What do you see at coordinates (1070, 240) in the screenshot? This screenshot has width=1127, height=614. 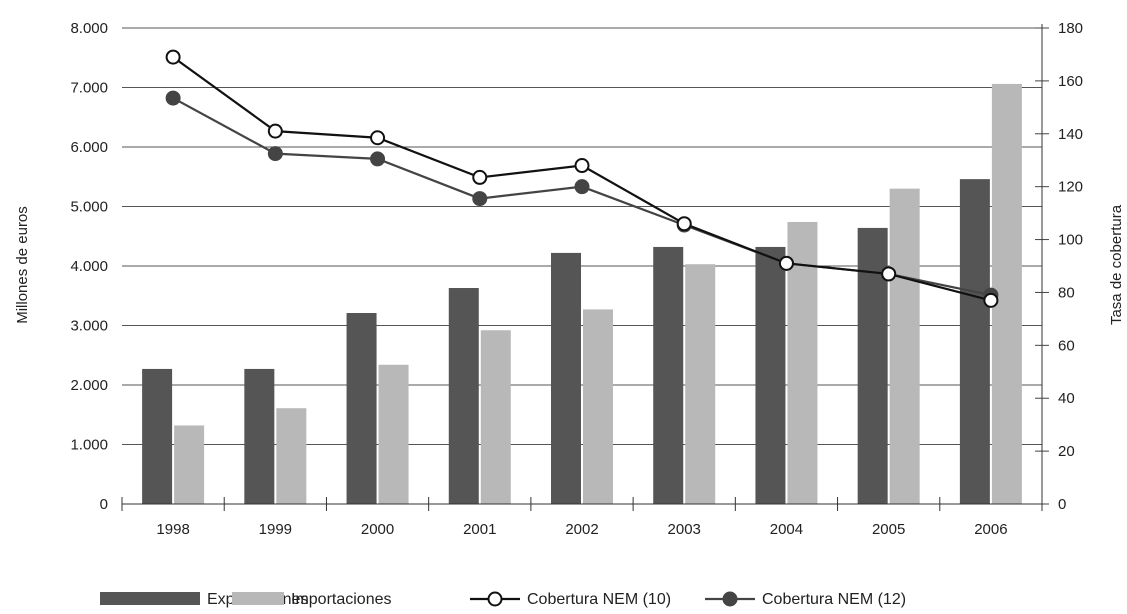 I see `y2-tick-label: 100` at bounding box center [1070, 240].